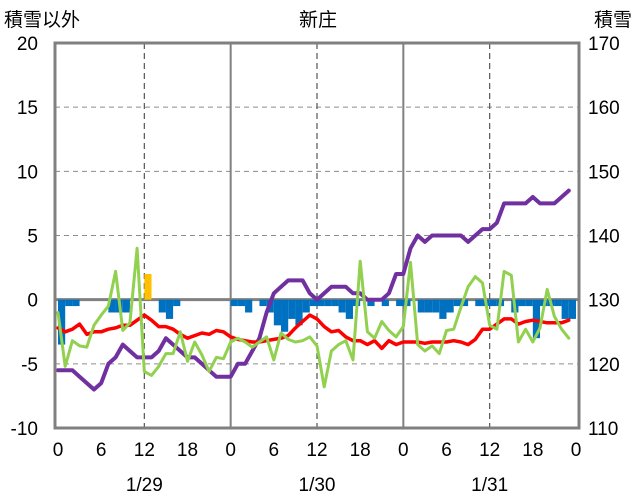 This screenshot has height=501, width=636. Describe the element at coordinates (603, 429) in the screenshot. I see `right-tick-label: 110` at that location.